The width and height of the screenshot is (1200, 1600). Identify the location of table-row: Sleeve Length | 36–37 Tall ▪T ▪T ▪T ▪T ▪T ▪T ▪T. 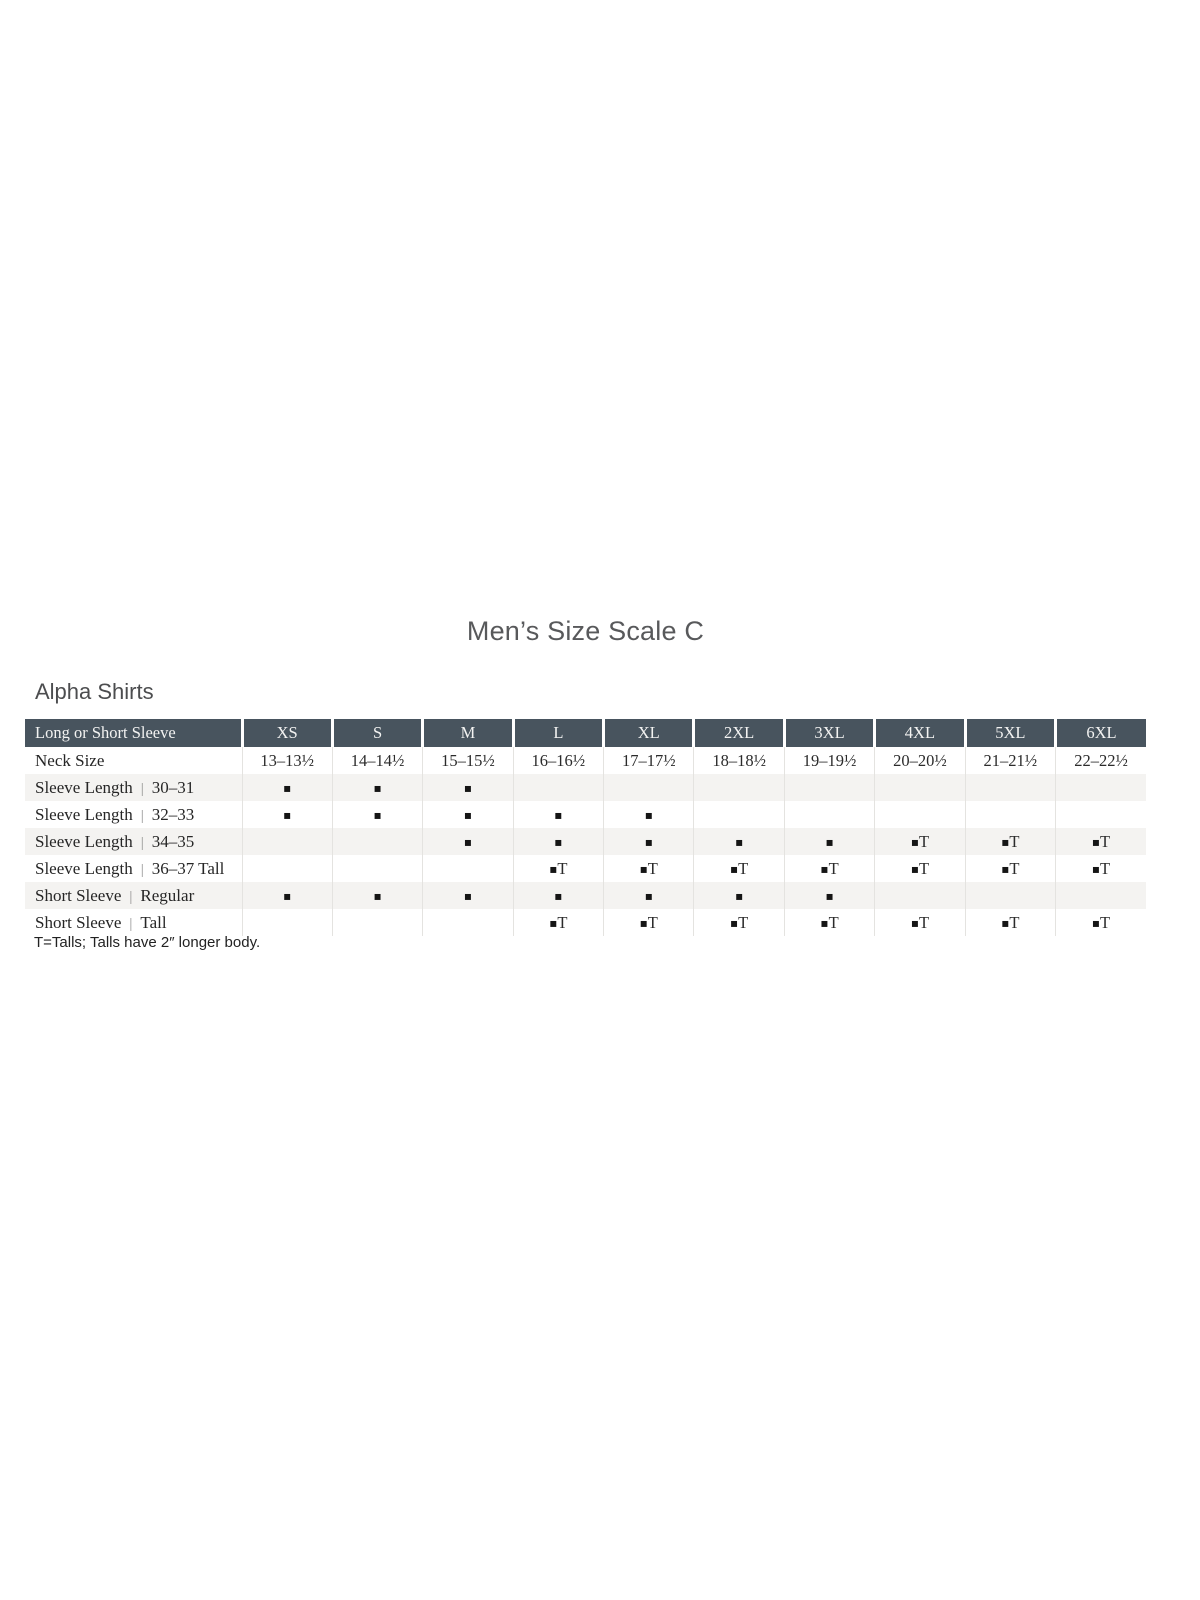
(585, 868).